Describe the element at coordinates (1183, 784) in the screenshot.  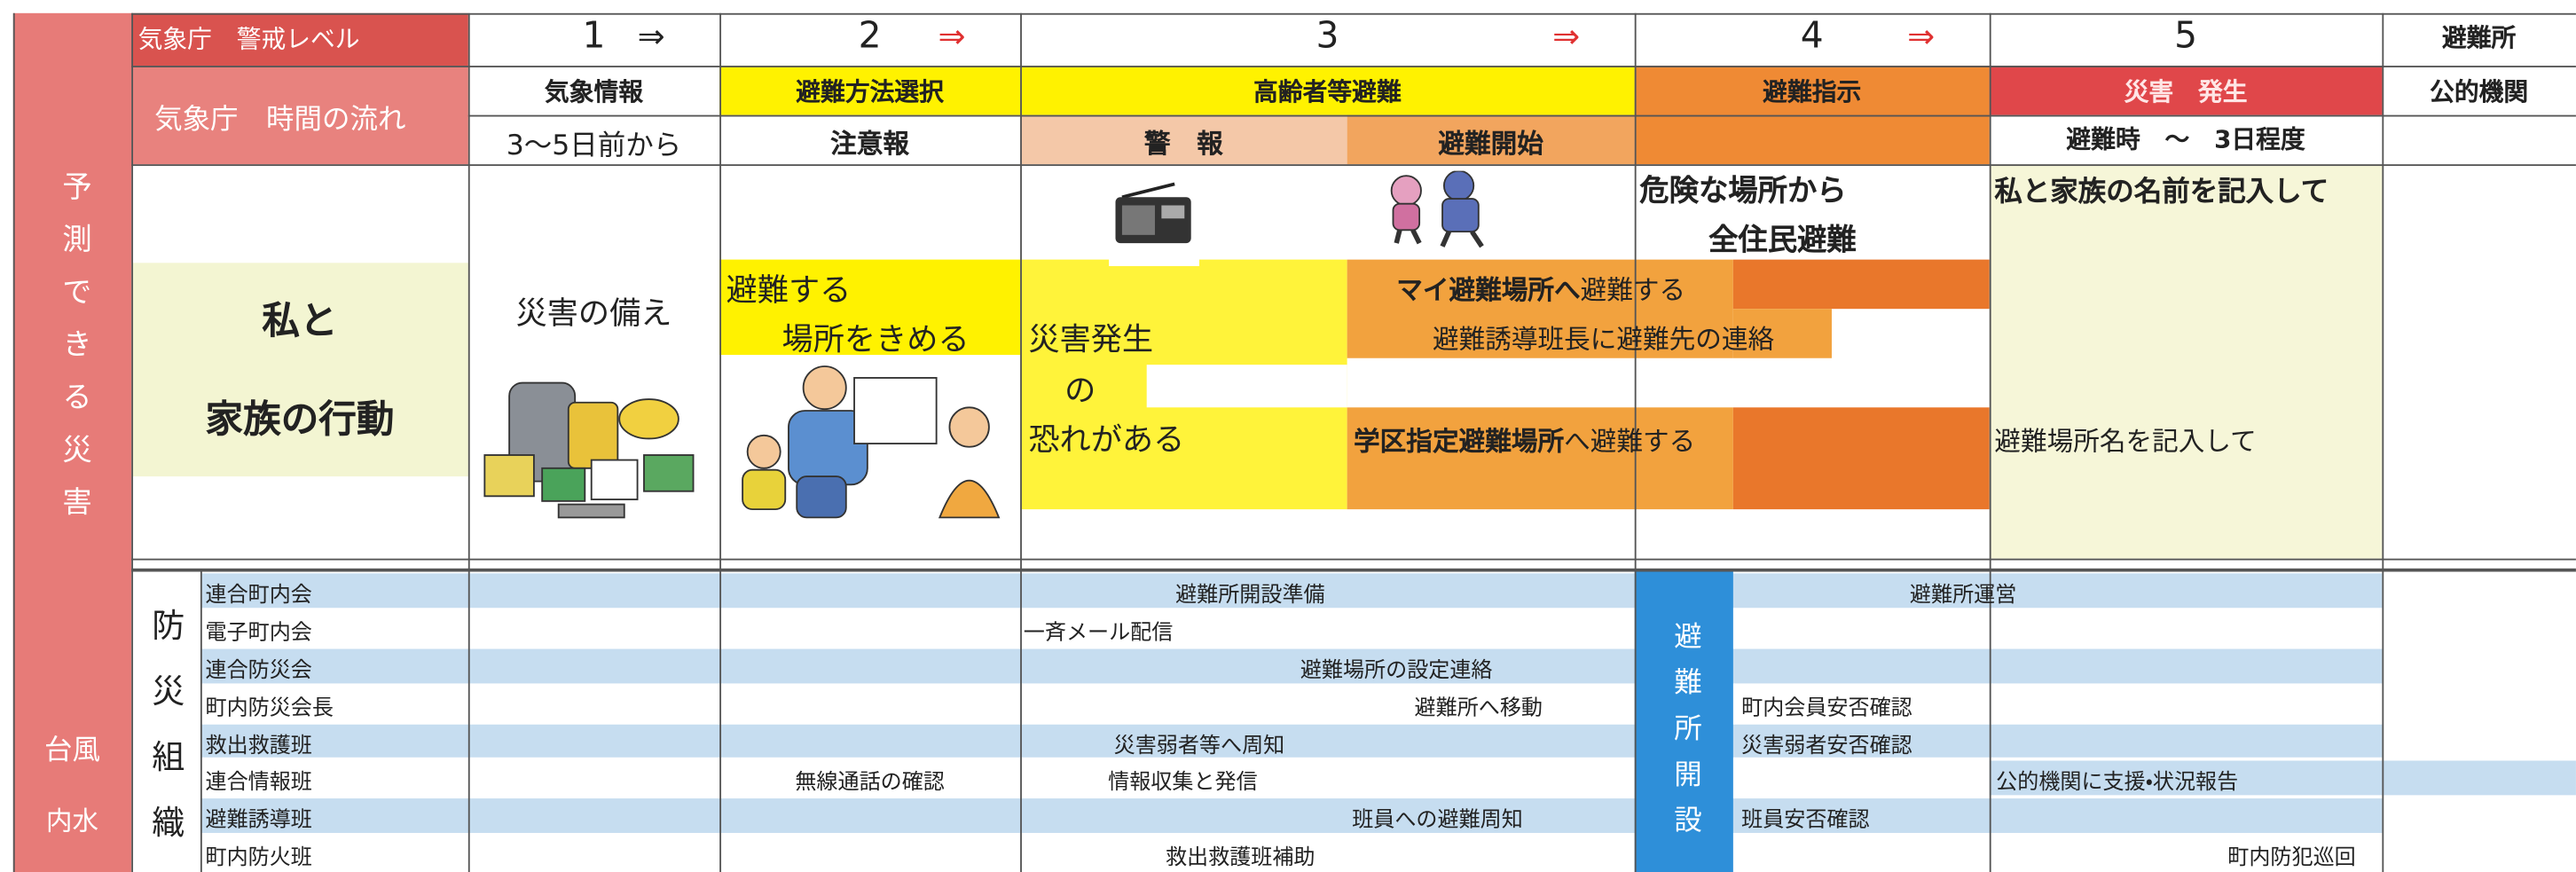
I see `task: 情報収集と発信` at that location.